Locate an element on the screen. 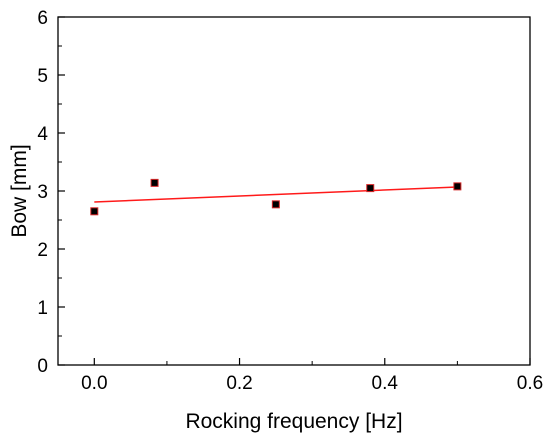 The height and width of the screenshot is (442, 550). x-tick-label: 0.6 is located at coordinates (530, 383).